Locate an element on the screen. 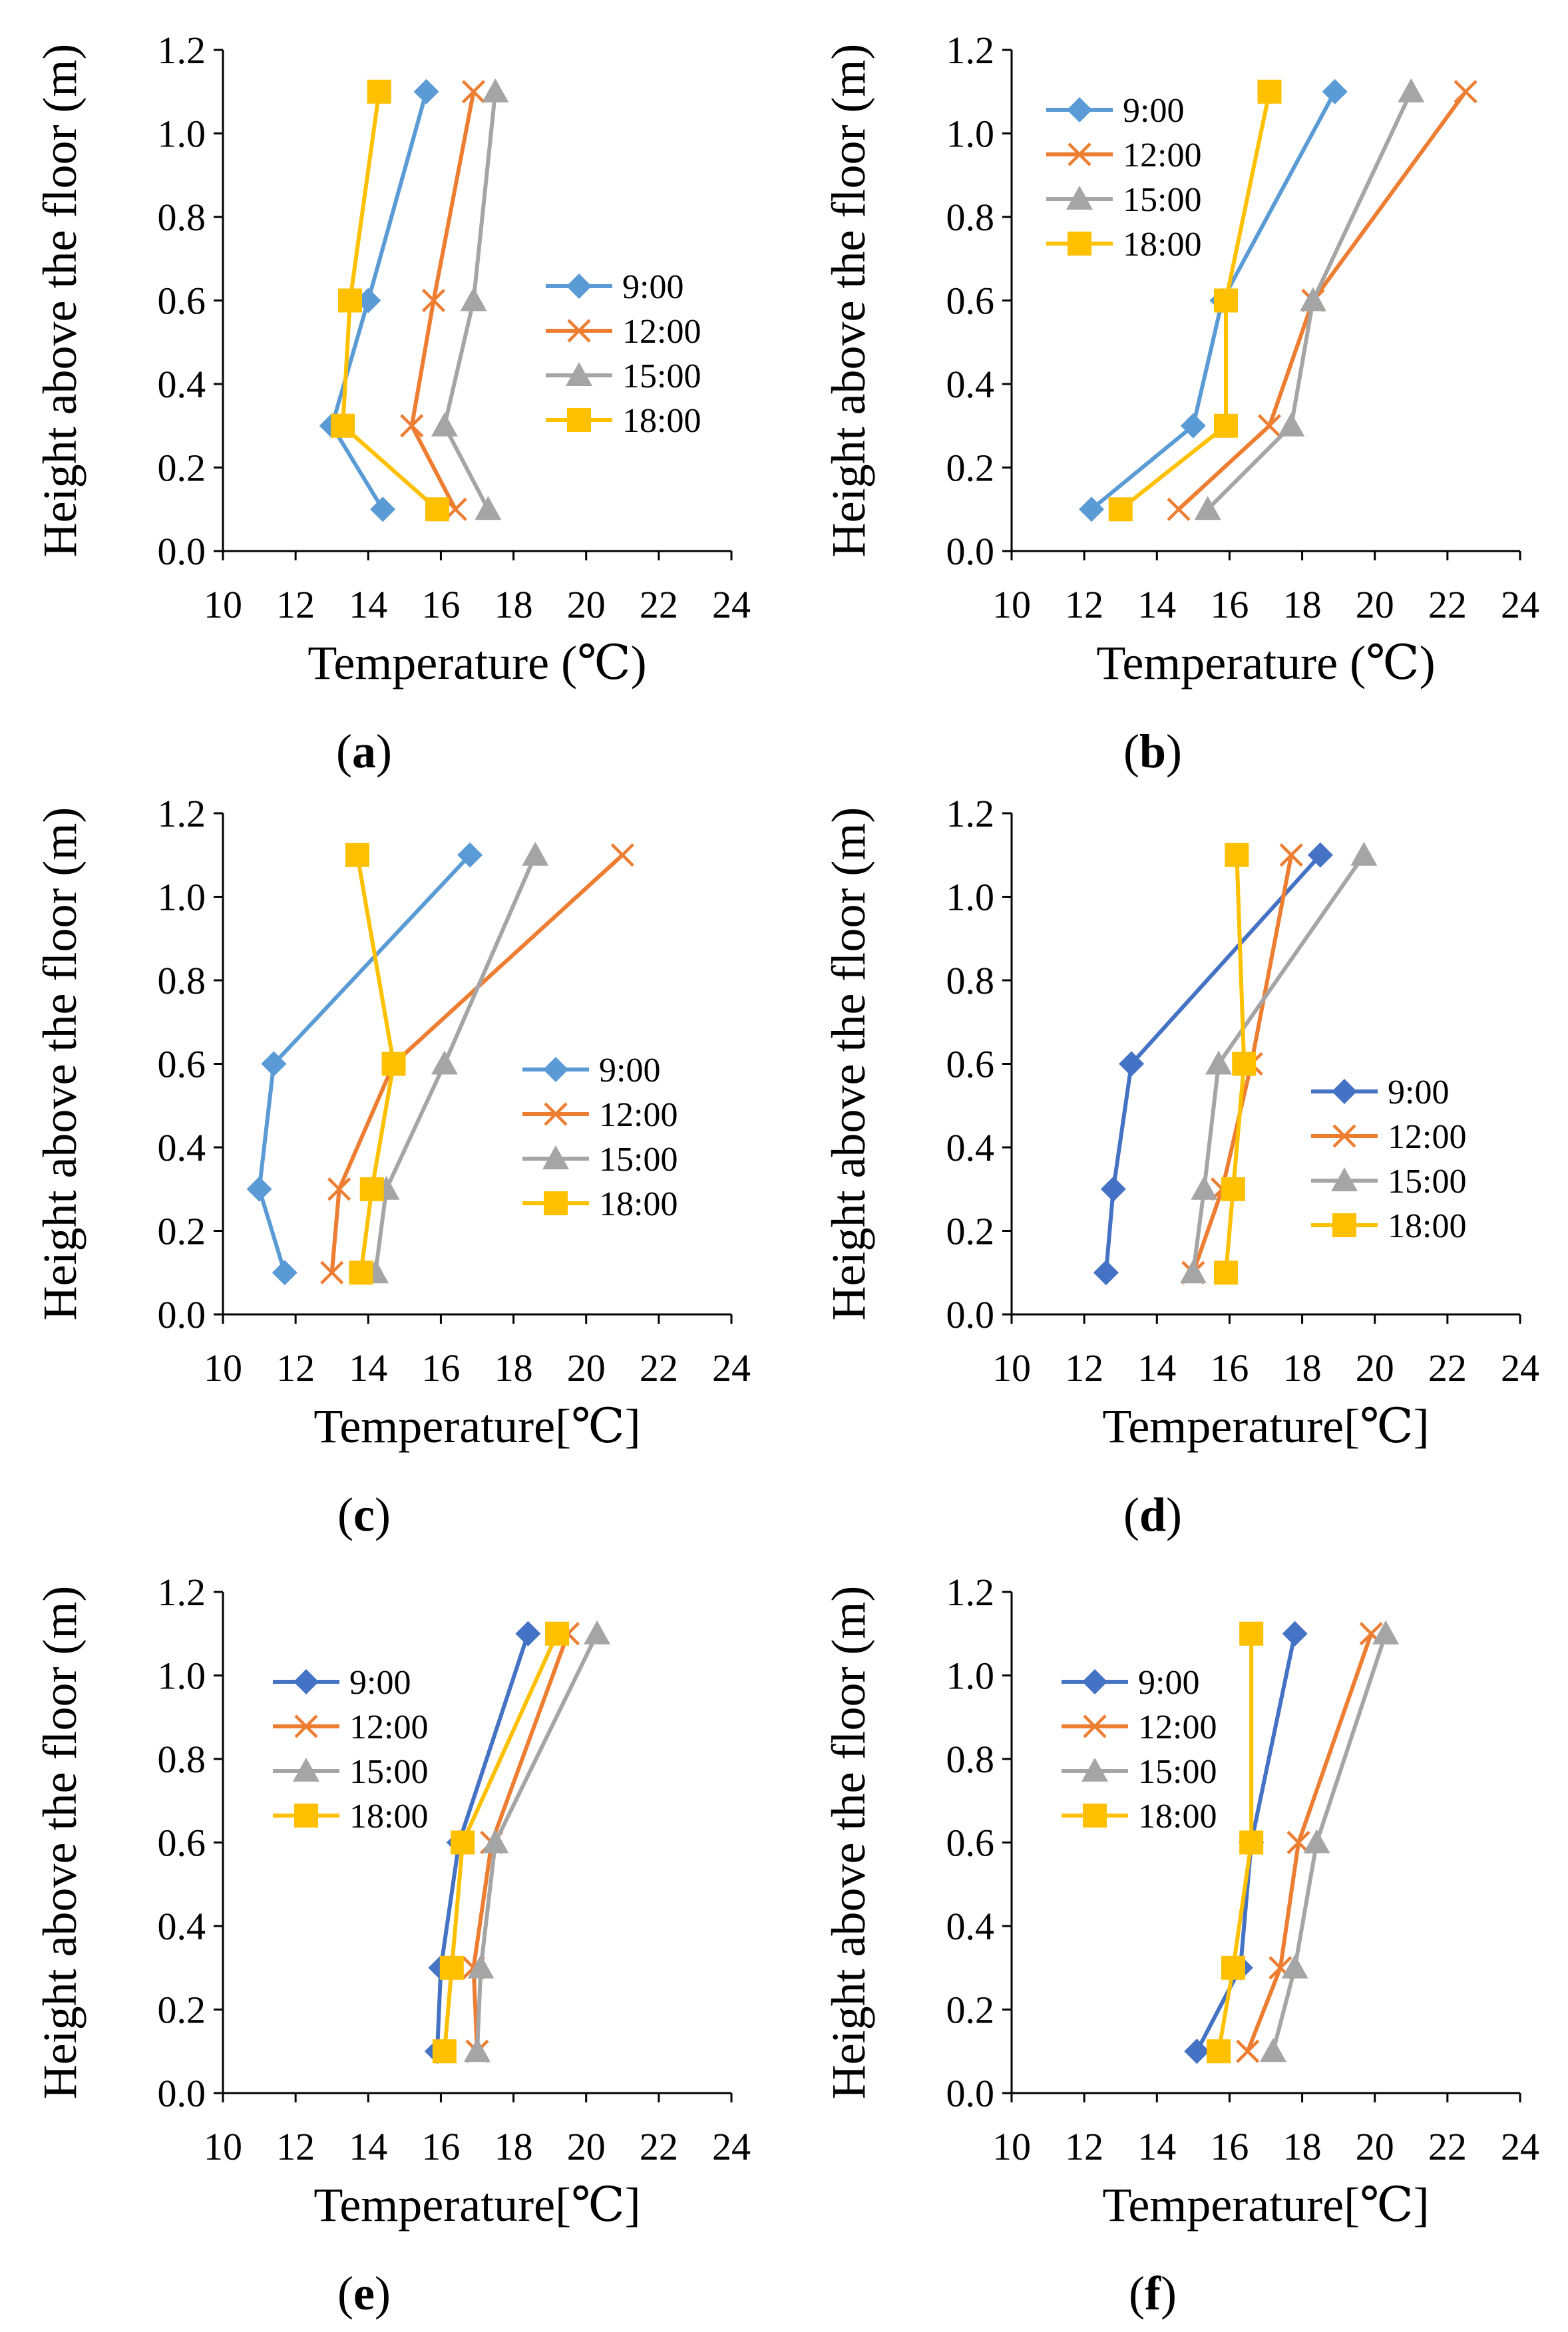 The image size is (1568, 2332). y-tick-label: 1.2 is located at coordinates (971, 51).